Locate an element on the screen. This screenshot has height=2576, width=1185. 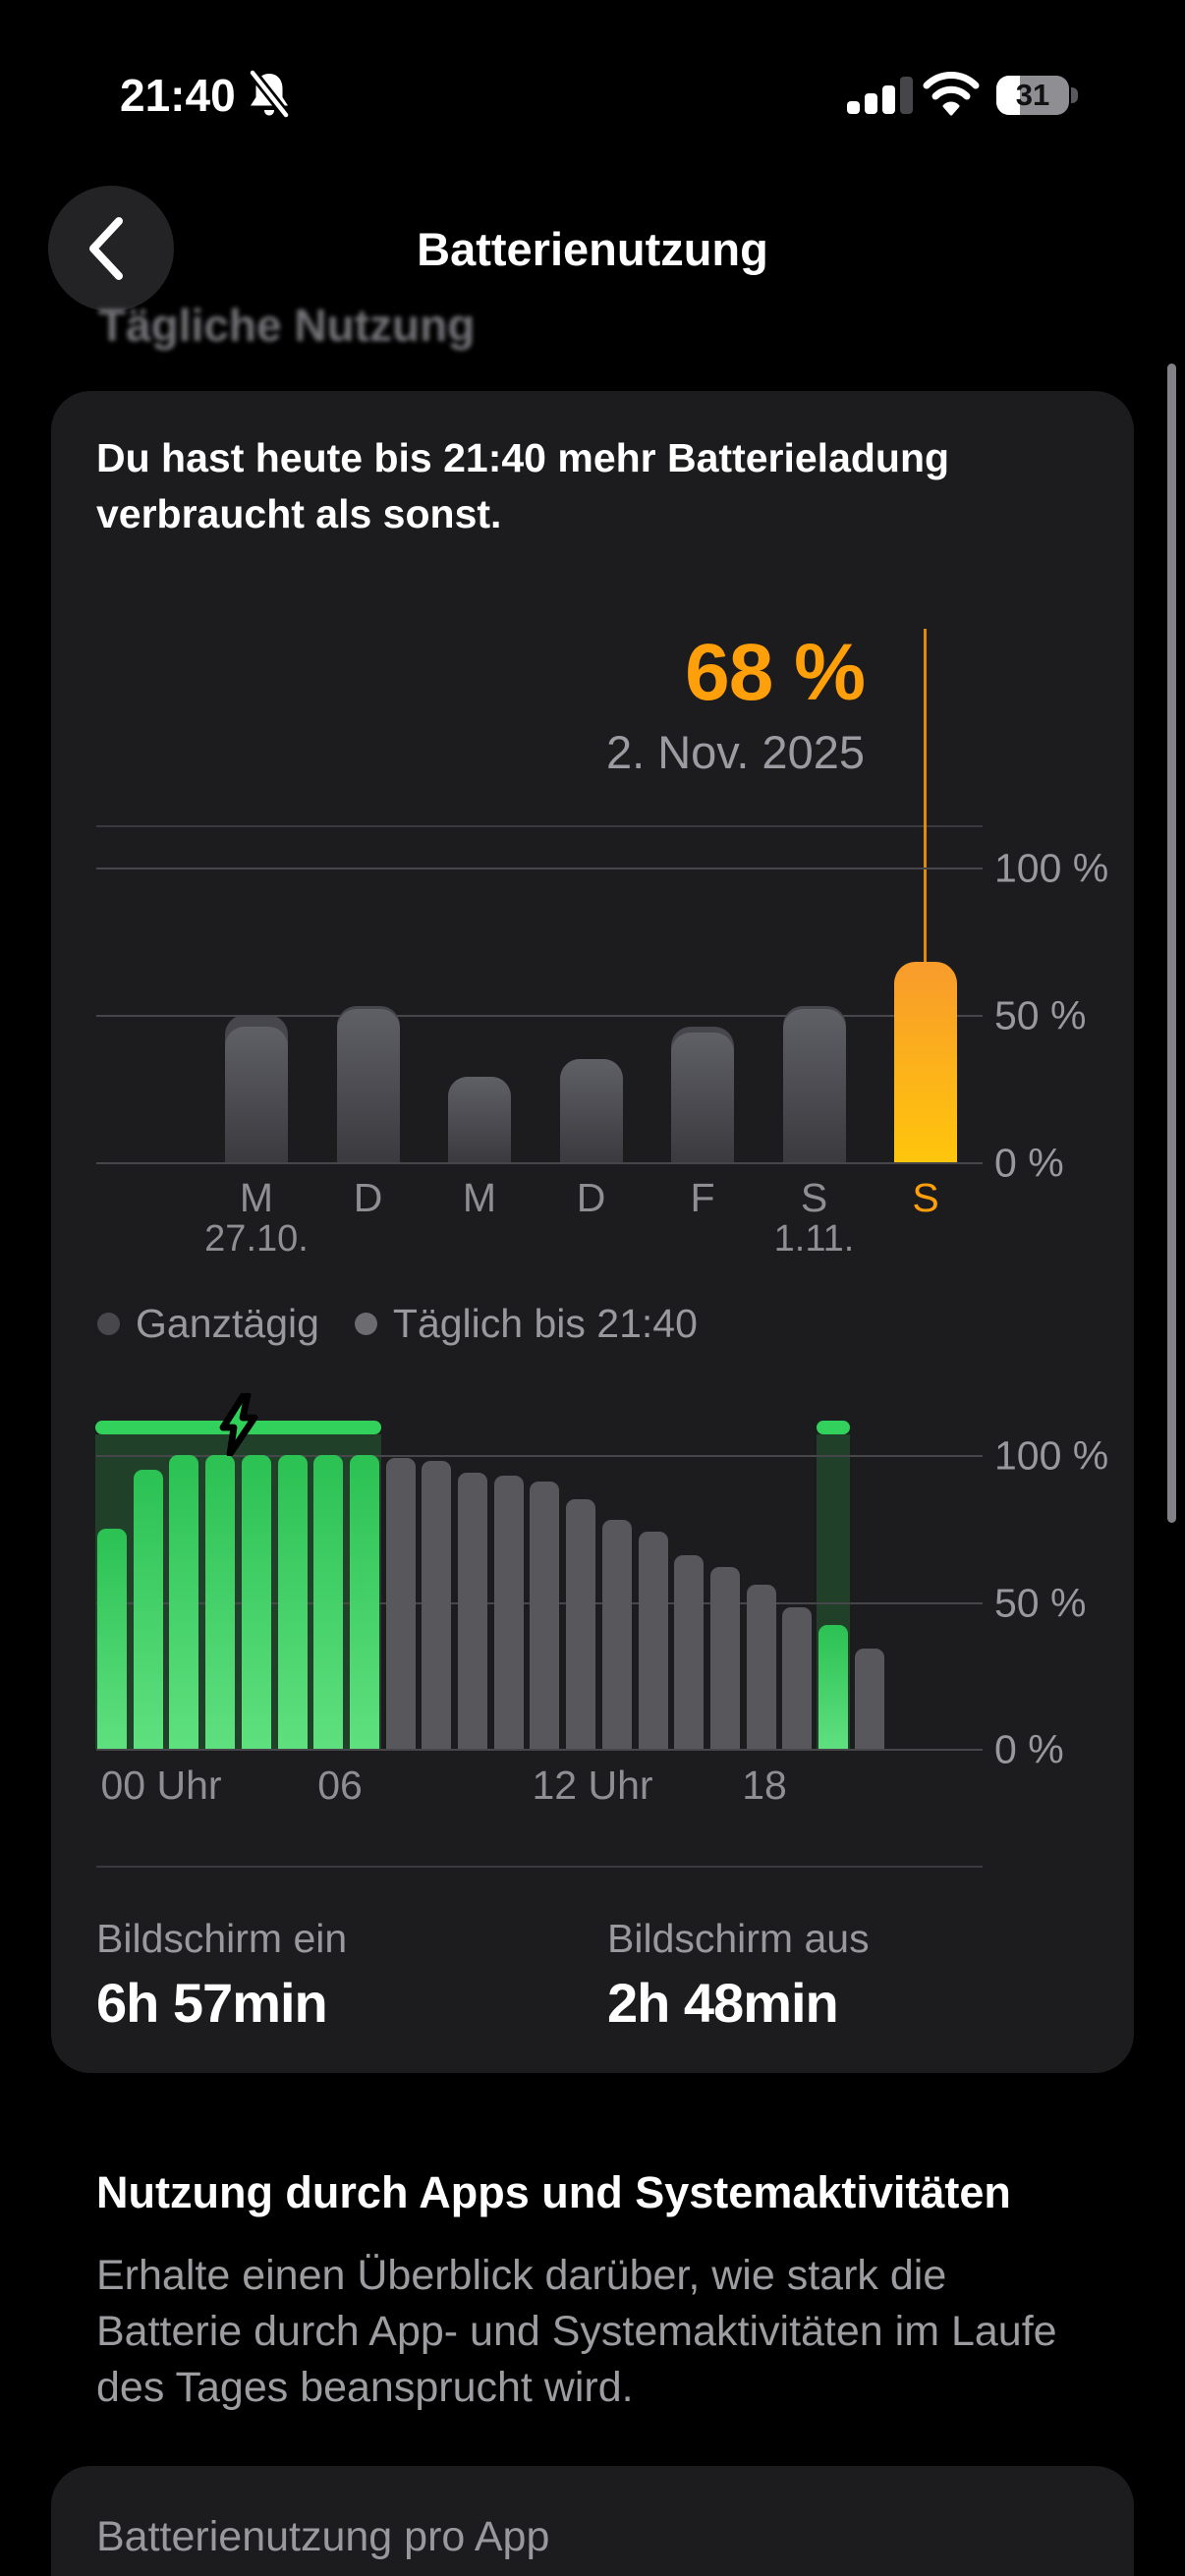
chart-legend: Ganztägig Täglich bis 21:40 is located at coordinates (398, 1324).